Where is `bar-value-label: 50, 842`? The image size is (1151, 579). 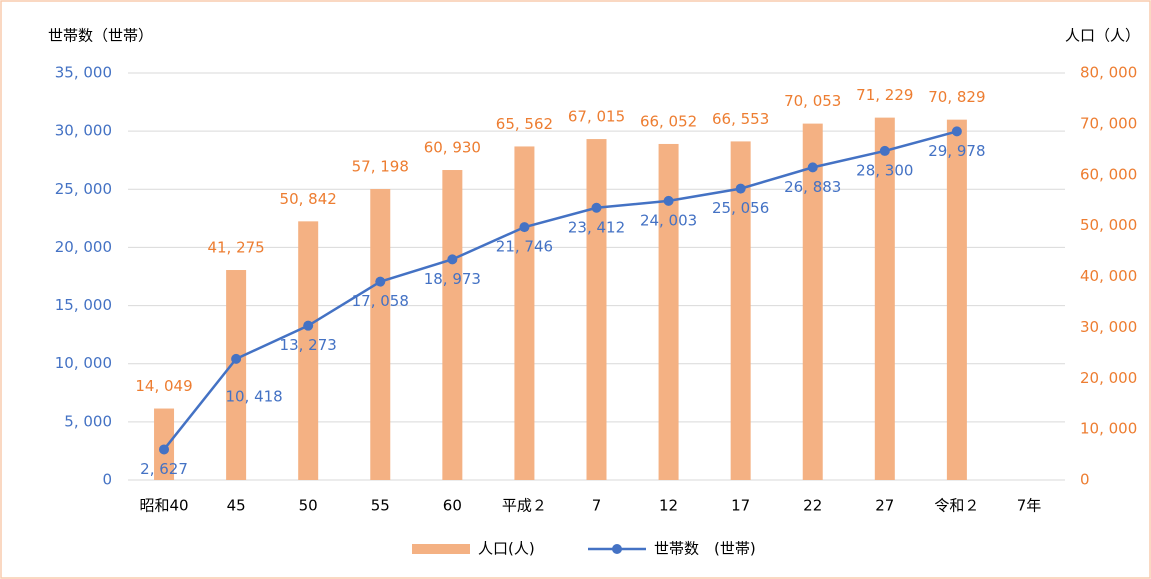 bar-value-label: 50, 842 is located at coordinates (308, 199).